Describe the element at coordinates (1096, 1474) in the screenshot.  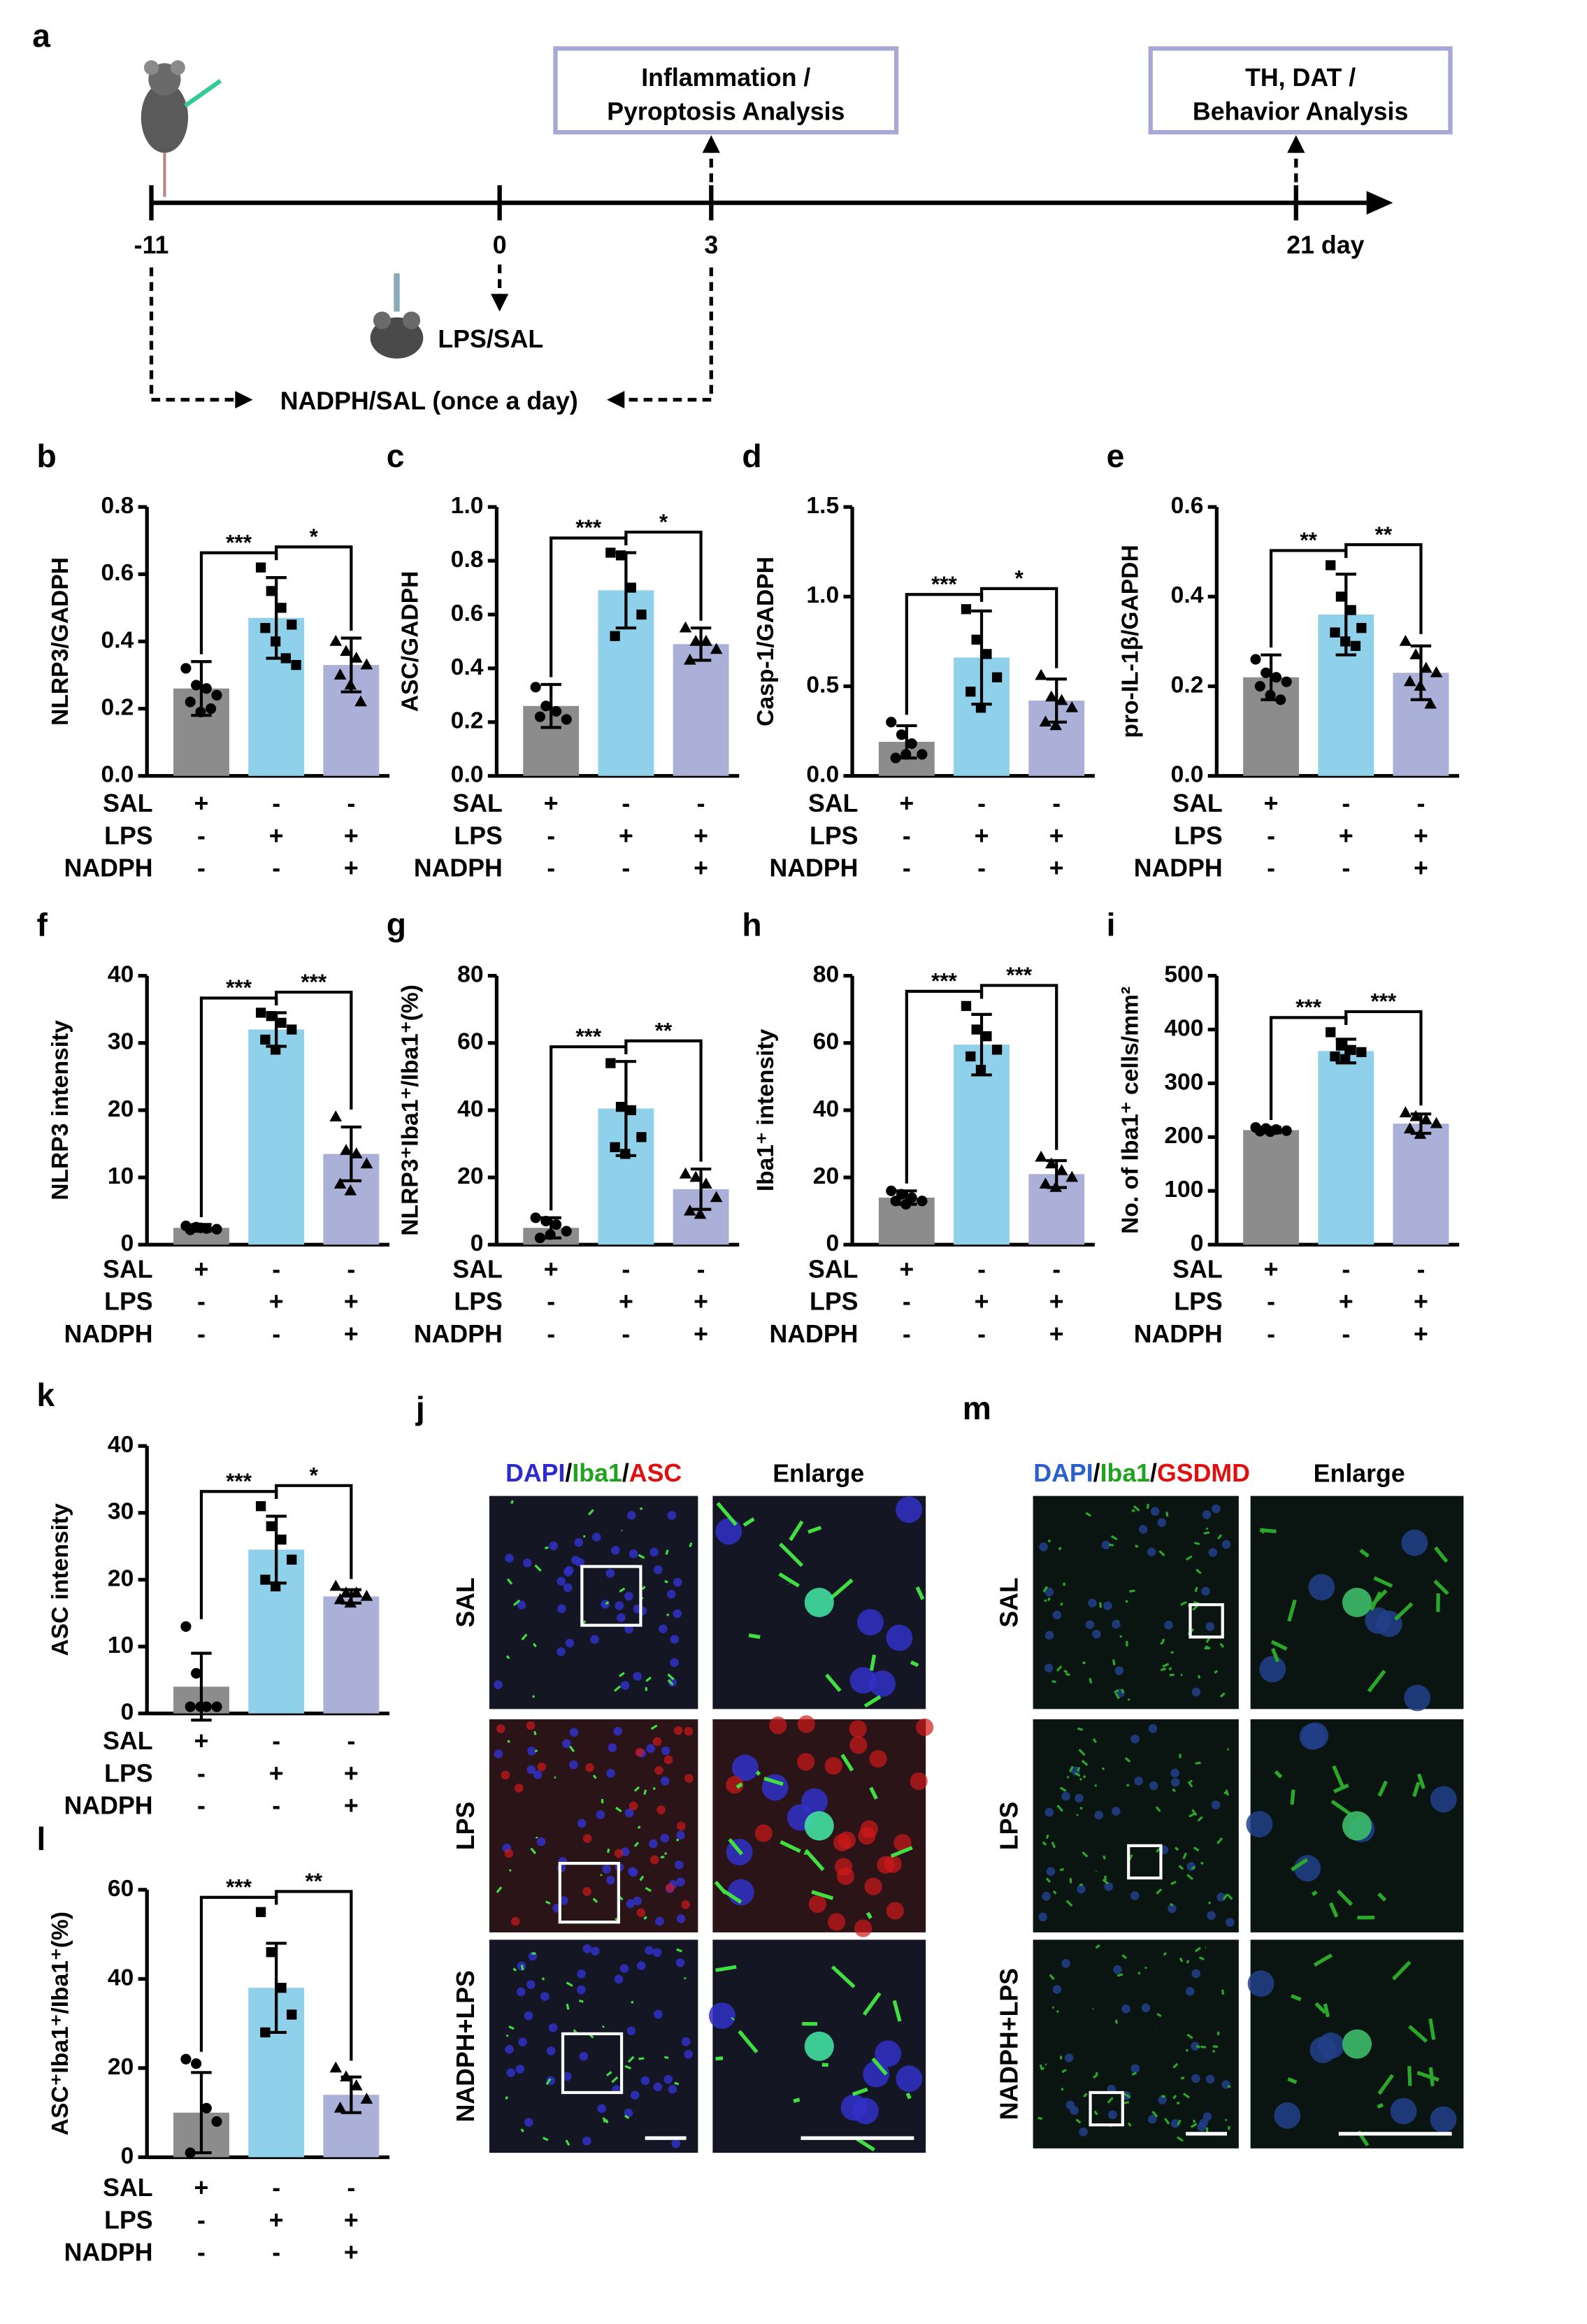
I see `stain-name: /` at that location.